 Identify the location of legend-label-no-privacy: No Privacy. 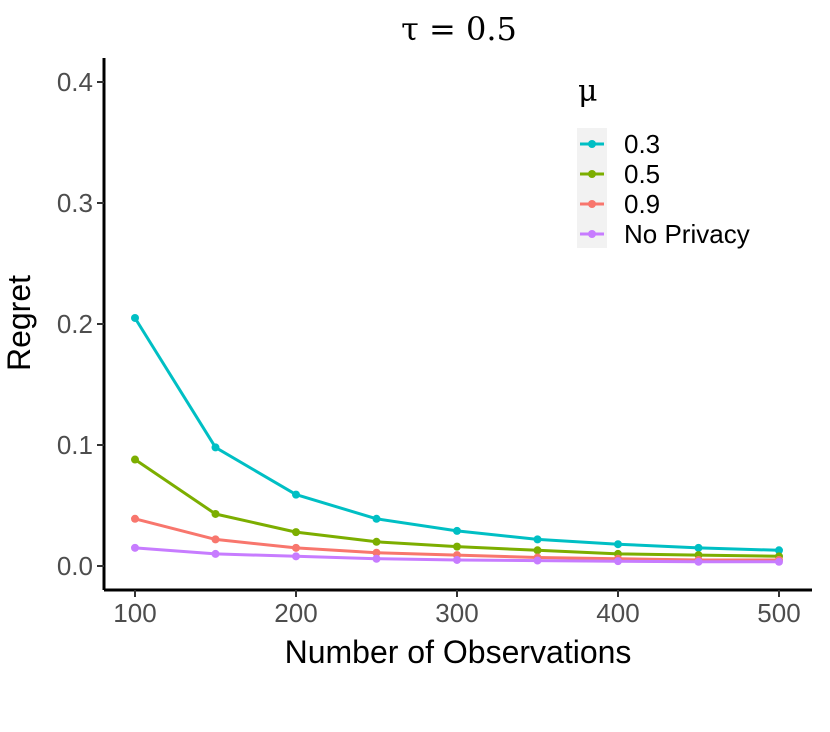
(687, 234).